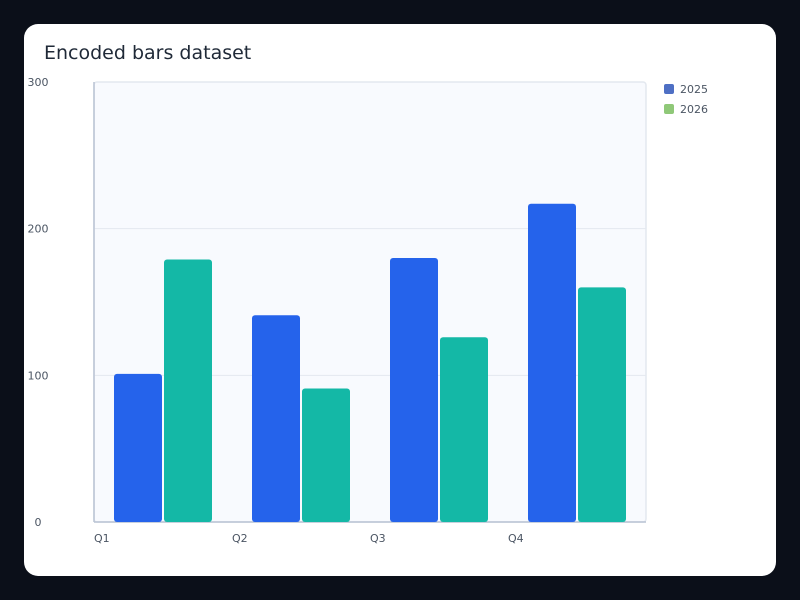 Image resolution: width=800 pixels, height=600 pixels. What do you see at coordinates (276, 418) in the screenshot?
I see `bar-2025-Q2` at bounding box center [276, 418].